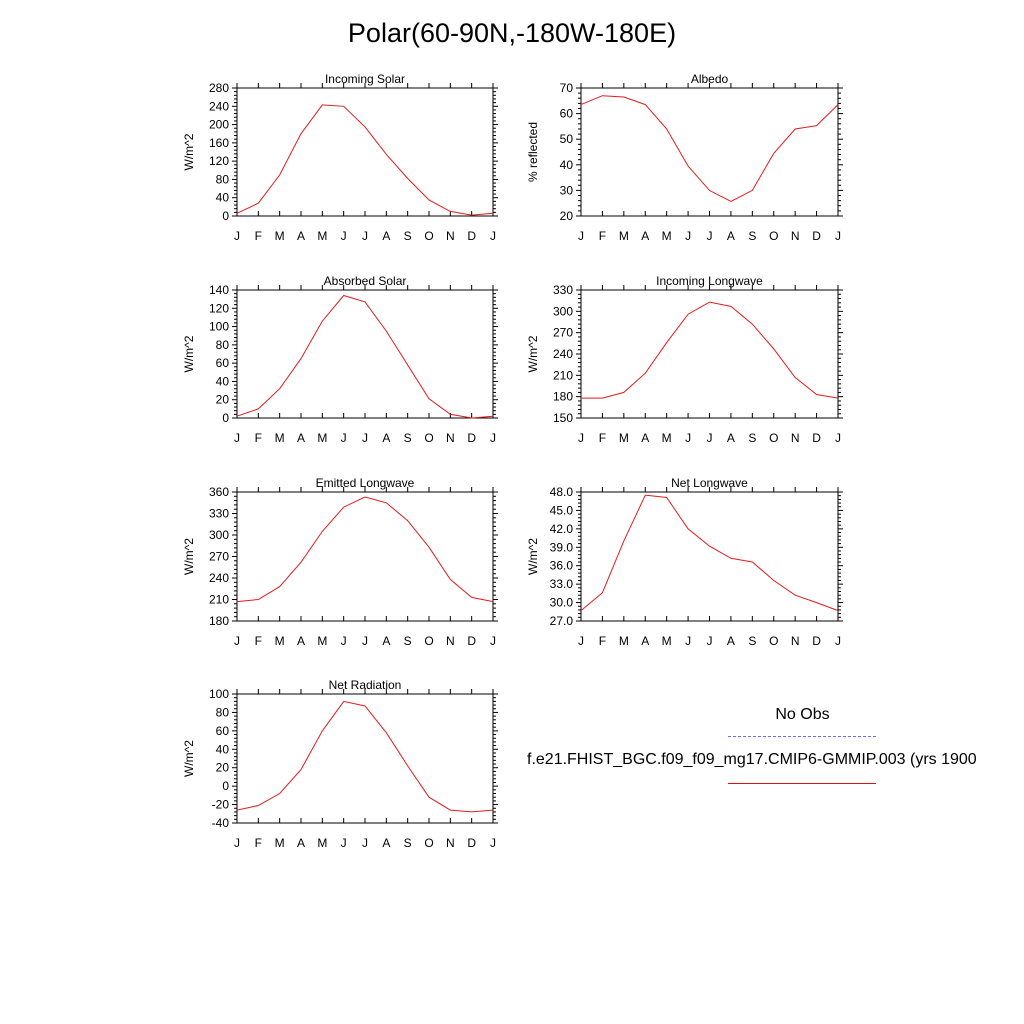  Describe the element at coordinates (219, 290) in the screenshot. I see `y-tick-label: 140` at that location.